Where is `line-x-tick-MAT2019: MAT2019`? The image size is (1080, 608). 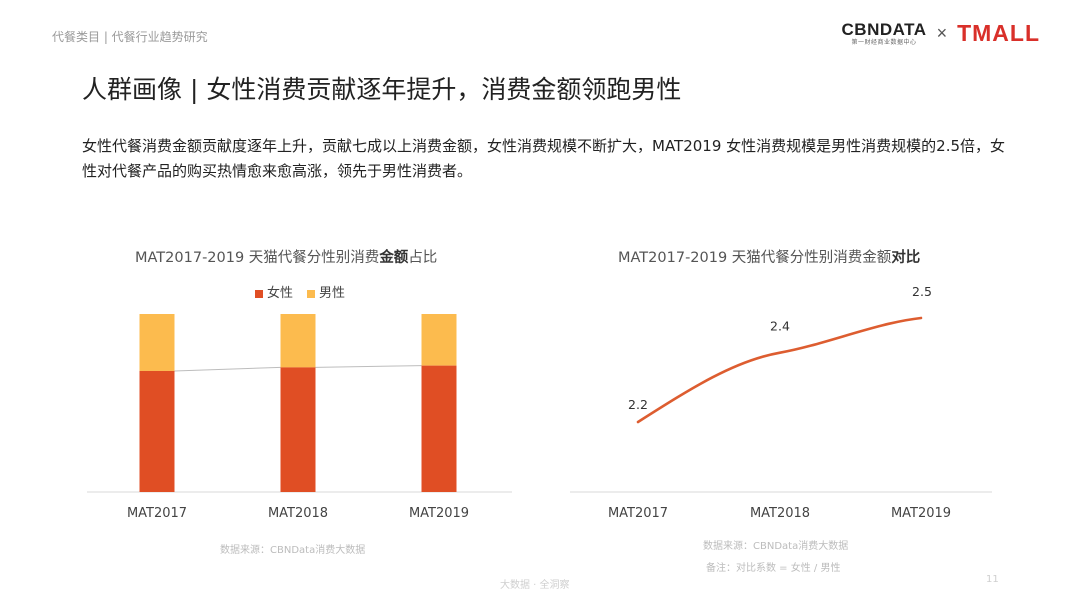
line-x-tick-MAT2019: MAT2019 is located at coordinates (921, 513).